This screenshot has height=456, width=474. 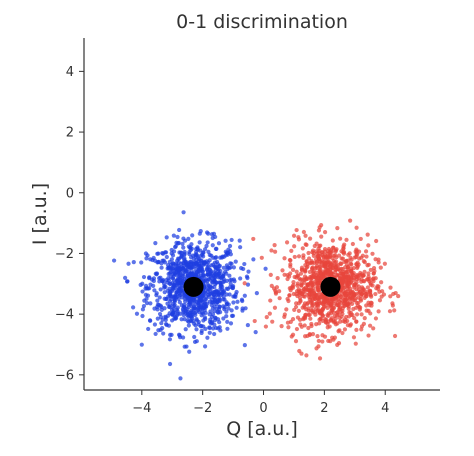 I want to click on chart-title: 0-1 discrimination, so click(x=262, y=22).